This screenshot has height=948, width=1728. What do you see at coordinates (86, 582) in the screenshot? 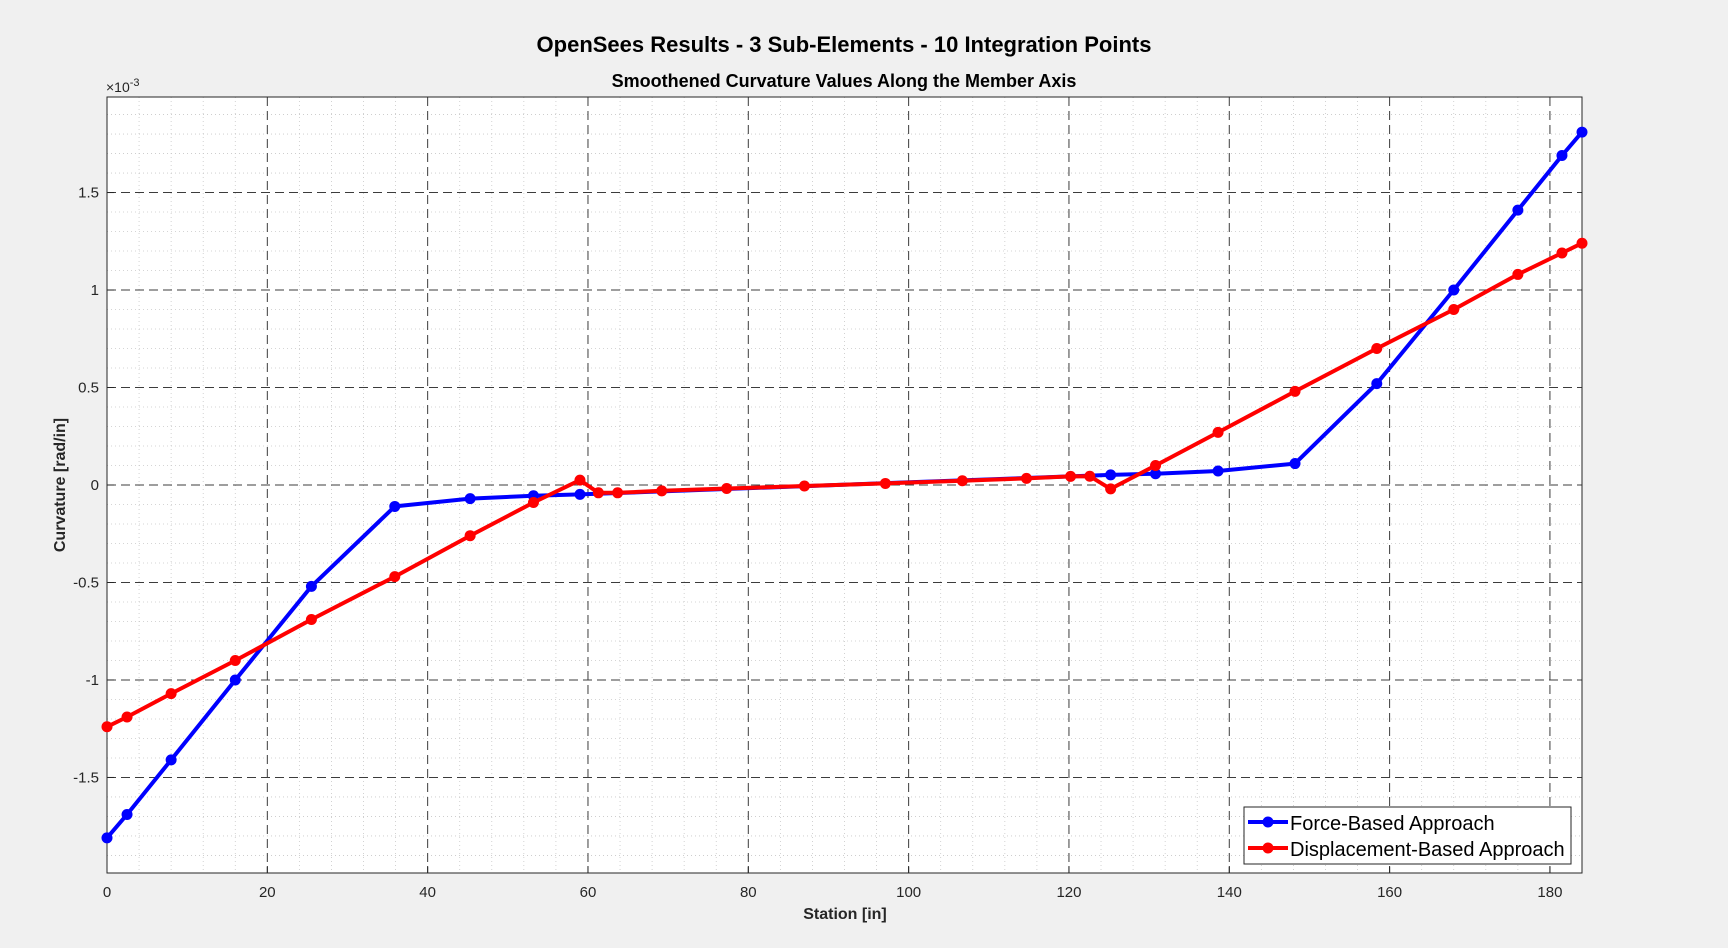
I see `y-tick-label: -0.5` at bounding box center [86, 582].